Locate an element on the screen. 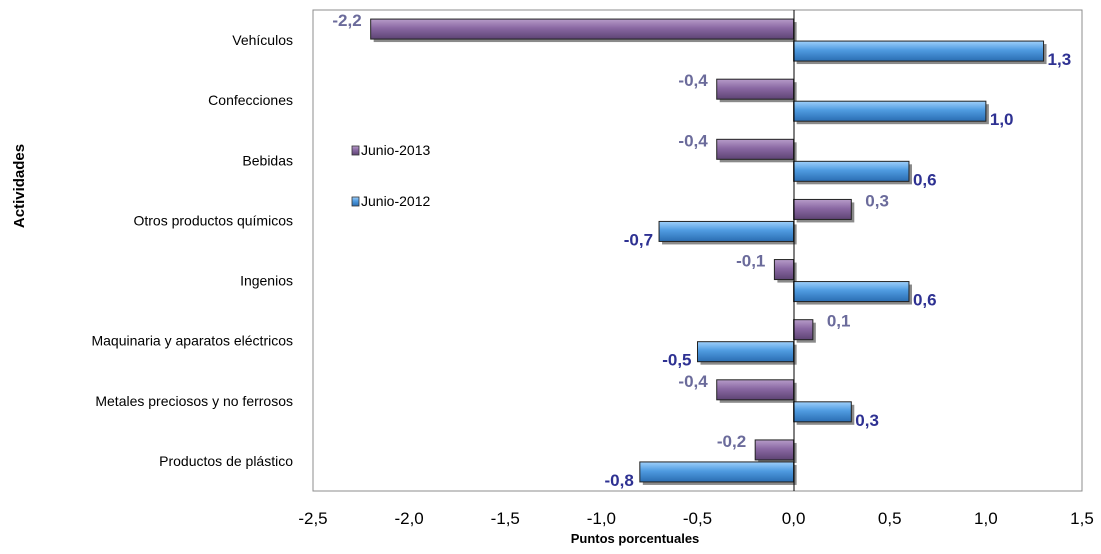 Image resolution: width=1101 pixels, height=554 pixels. bar-junio-2012-vehiculos is located at coordinates (919, 51).